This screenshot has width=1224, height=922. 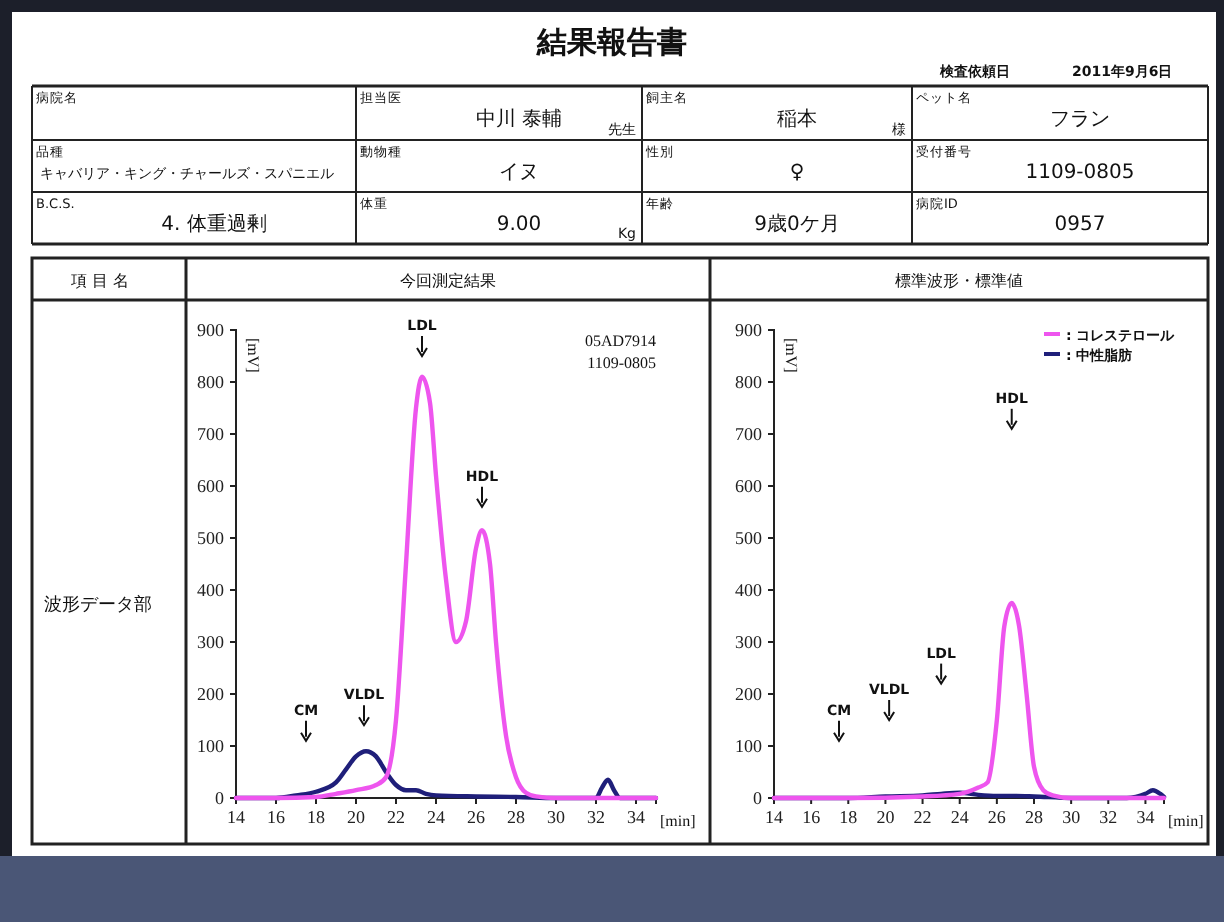 I want to click on text: 9.00, so click(x=519, y=225).